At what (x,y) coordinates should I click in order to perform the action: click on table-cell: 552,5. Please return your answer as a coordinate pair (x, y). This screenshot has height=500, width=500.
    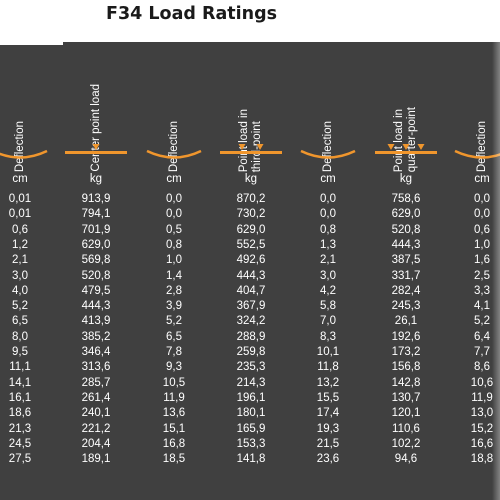
    Looking at the image, I should click on (251, 244).